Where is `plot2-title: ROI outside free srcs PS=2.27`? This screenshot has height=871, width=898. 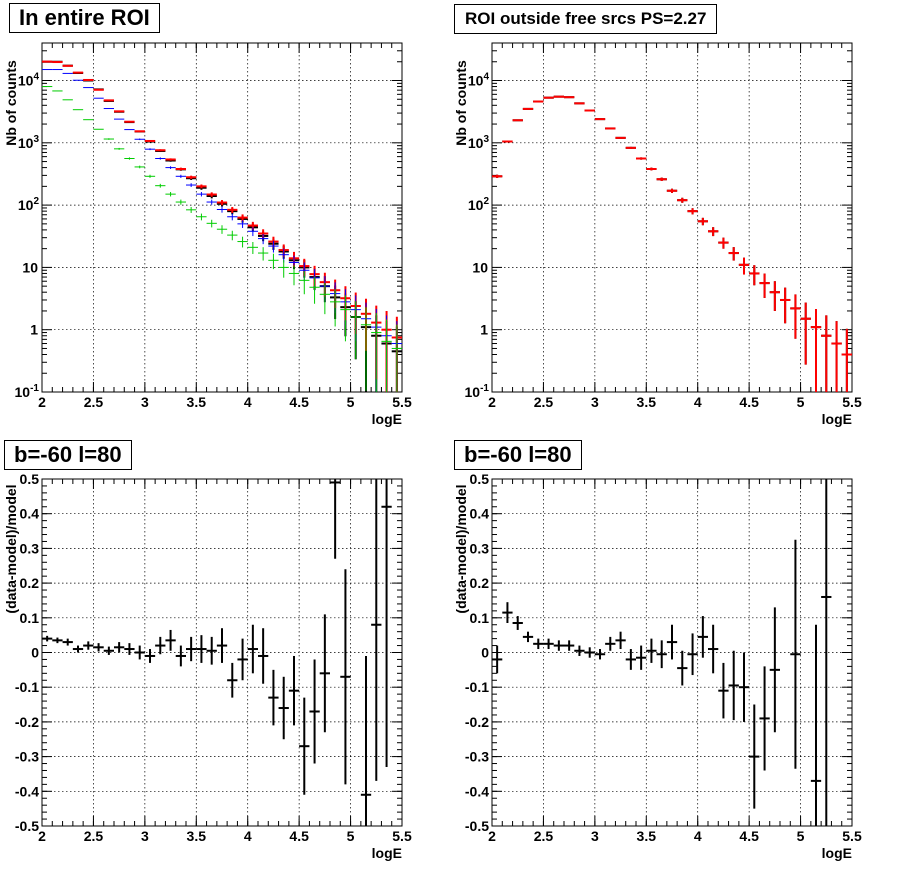 plot2-title: ROI outside free srcs PS=2.27 is located at coordinates (586, 19).